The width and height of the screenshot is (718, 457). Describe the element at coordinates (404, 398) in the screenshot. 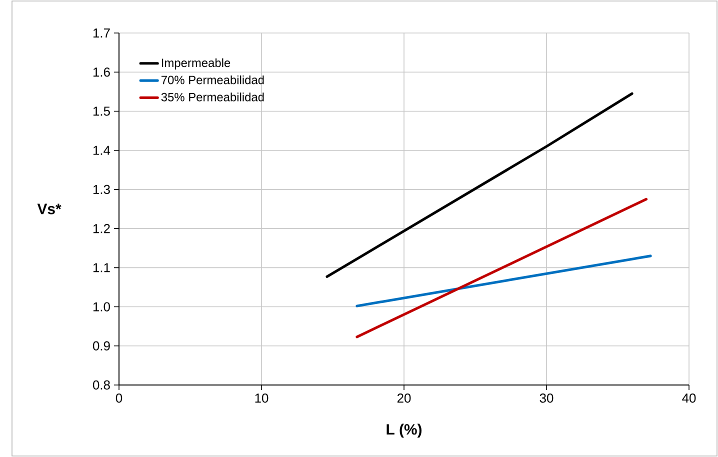

I see `x-tick-label: 20` at that location.